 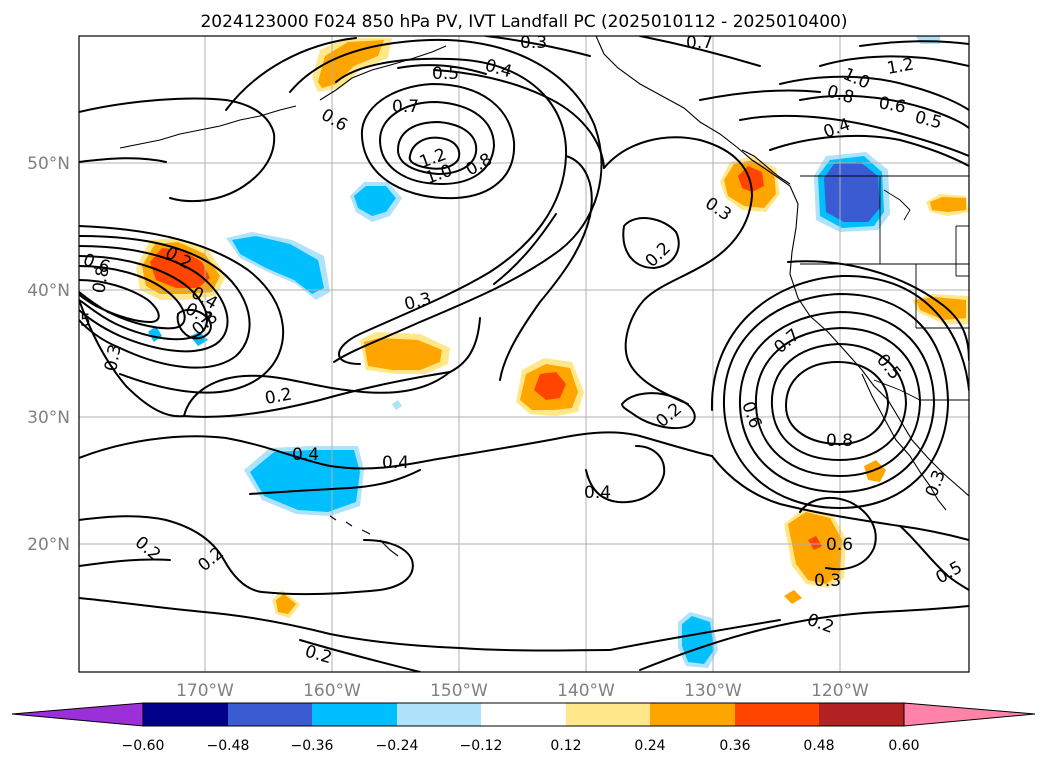 I want to click on lat-label: 40°N, so click(x=48, y=291).